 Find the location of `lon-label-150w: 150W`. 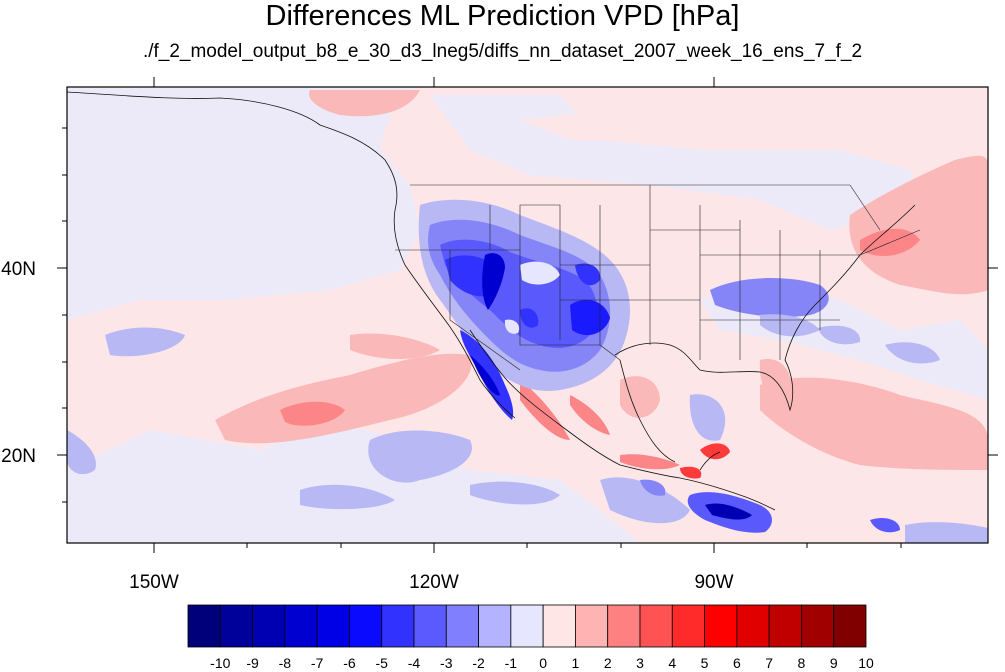

lon-label-150w: 150W is located at coordinates (154, 582).